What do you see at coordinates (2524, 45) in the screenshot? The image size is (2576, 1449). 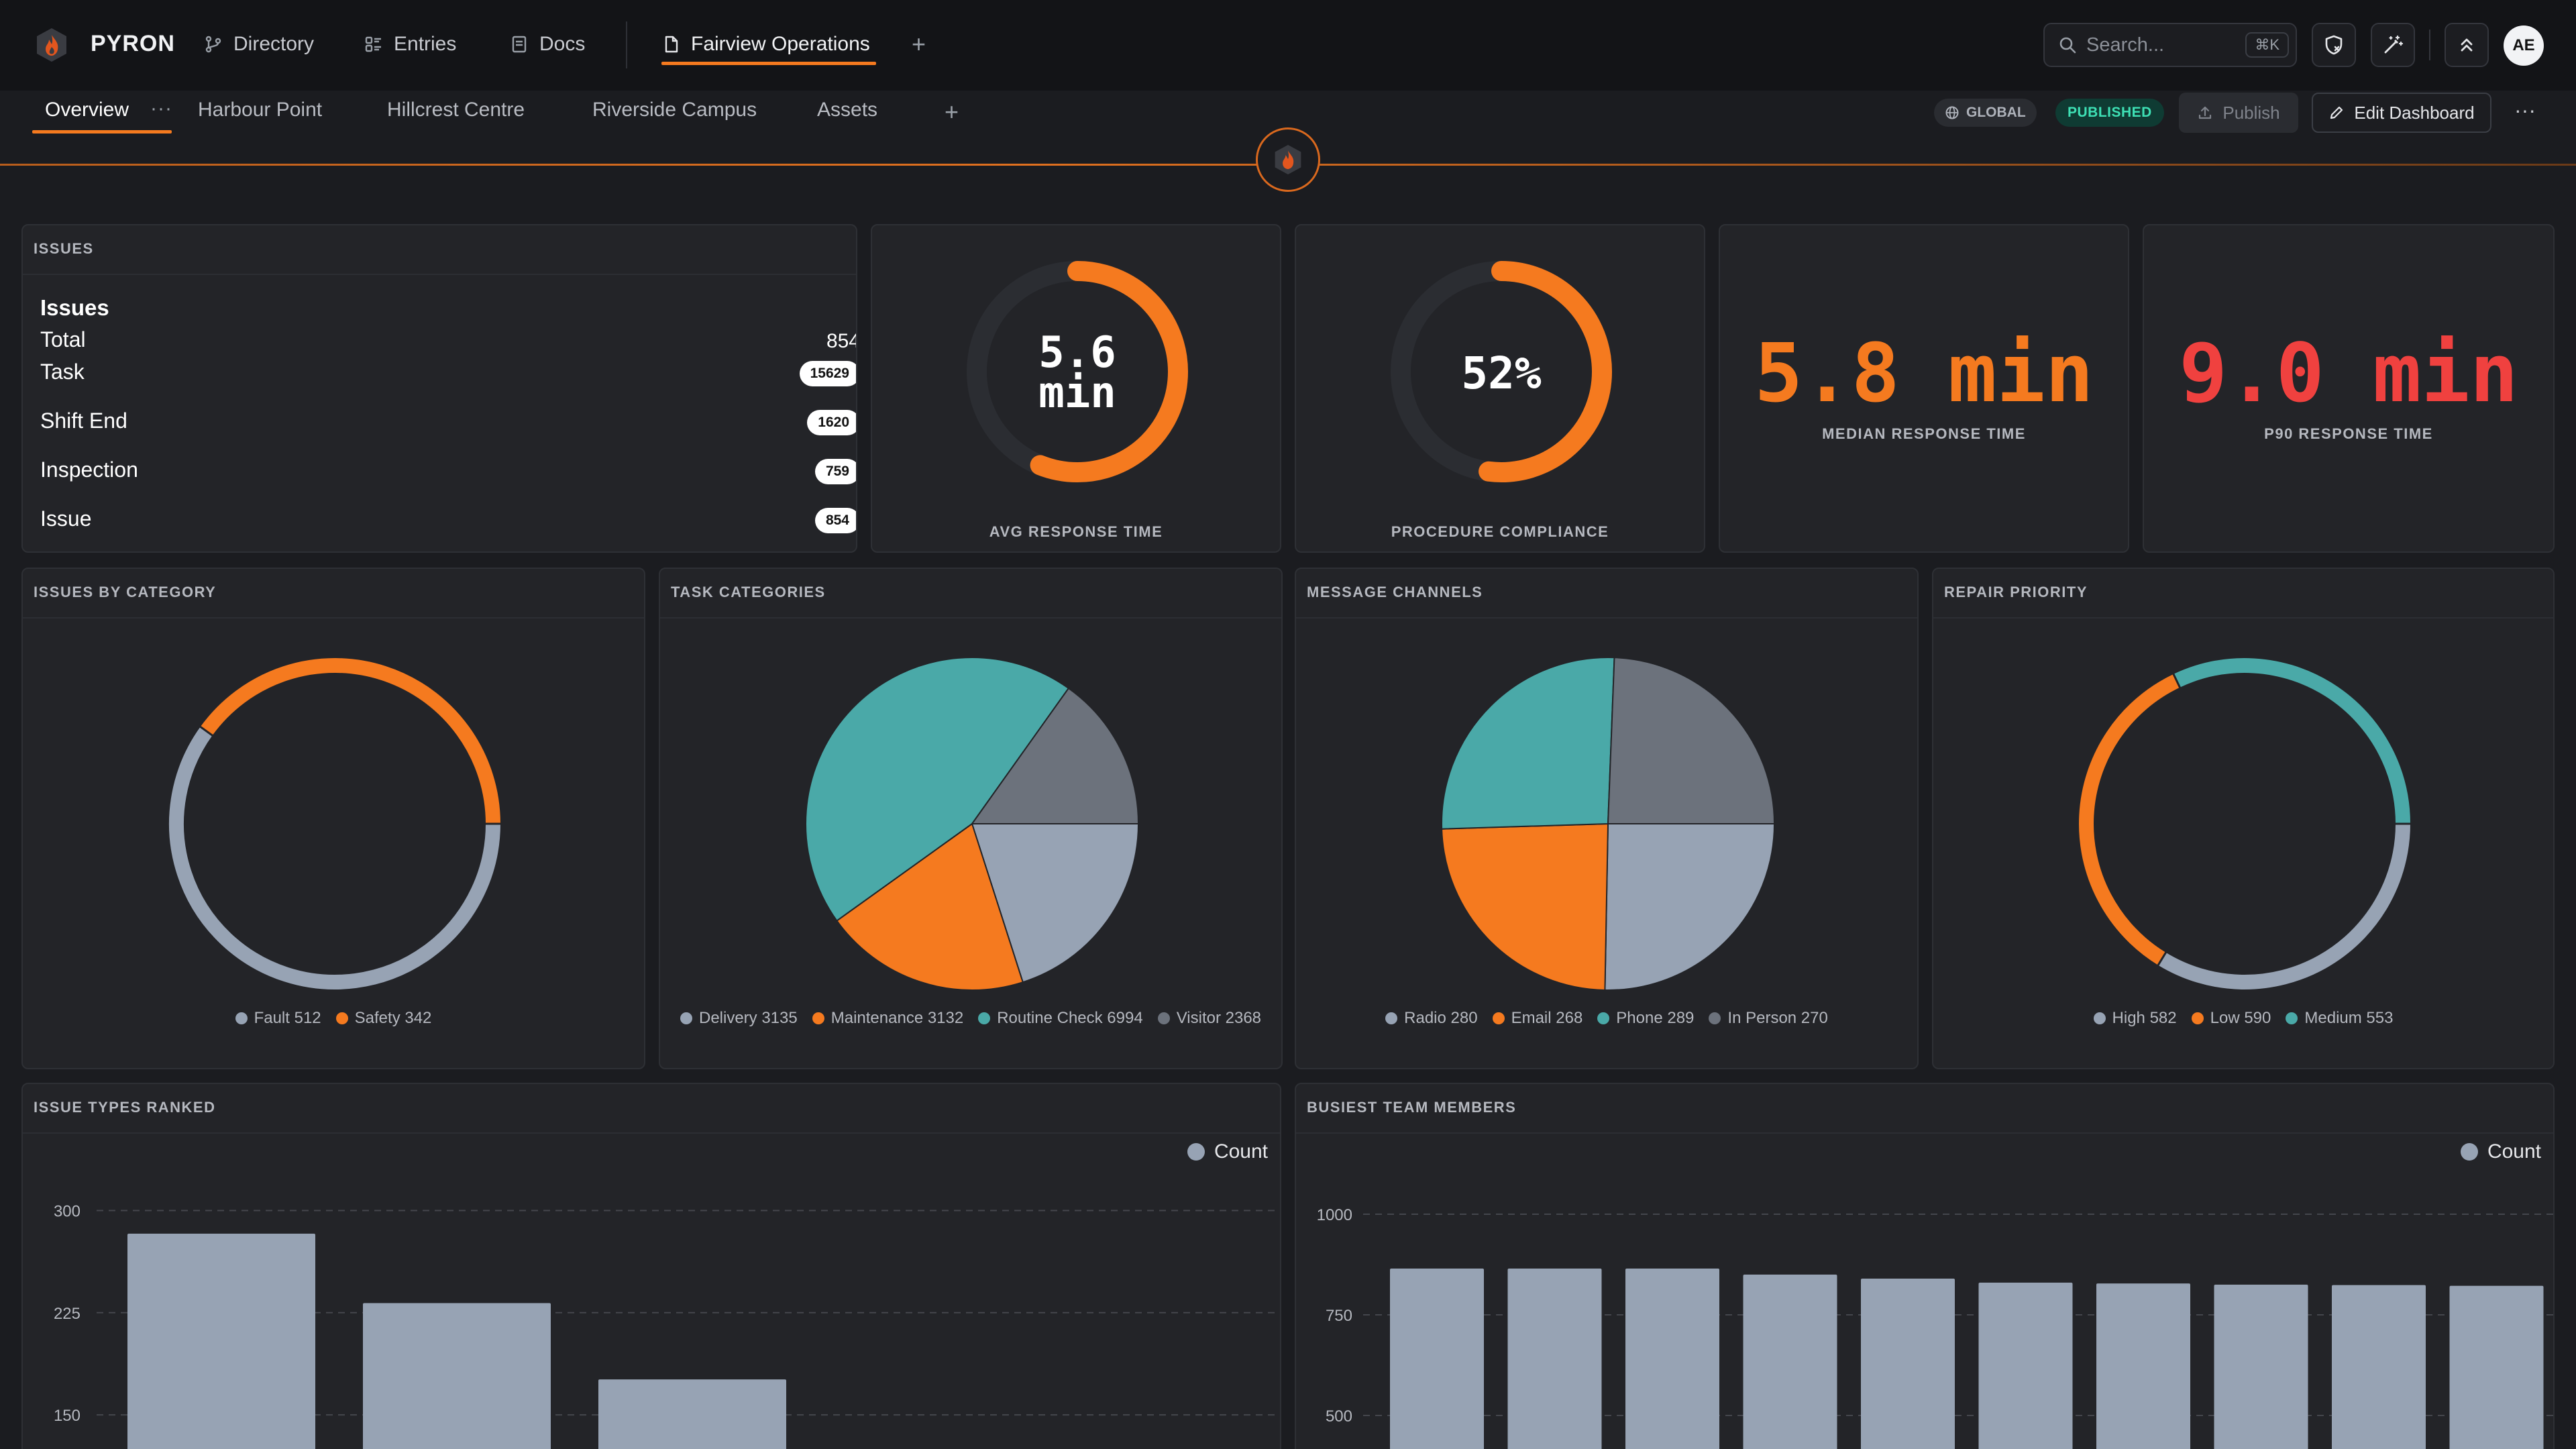 I see `avatar: AE` at bounding box center [2524, 45].